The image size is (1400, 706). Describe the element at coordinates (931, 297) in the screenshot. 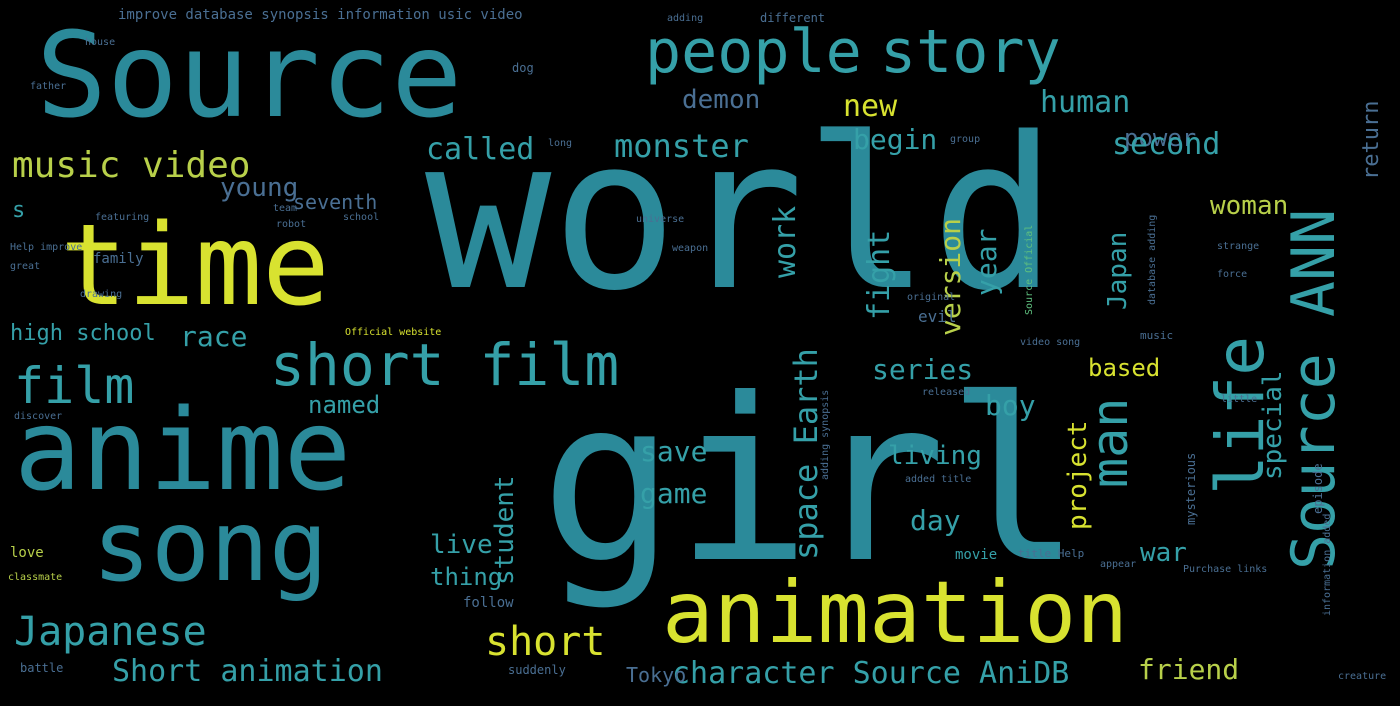

I see `cloud-word: original` at that location.